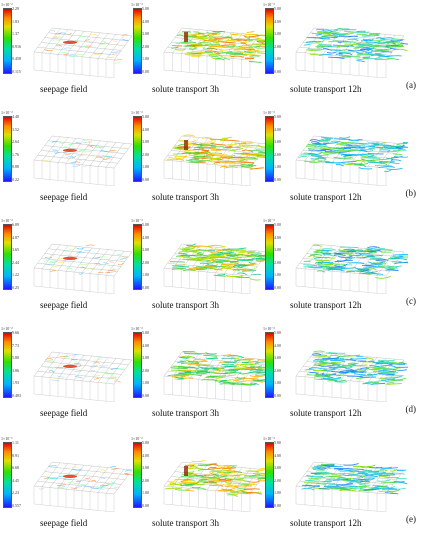 This screenshot has width=422, height=550. Describe the element at coordinates (15, 442) in the screenshot. I see `colorbar-tick-label: 1.11` at that location.